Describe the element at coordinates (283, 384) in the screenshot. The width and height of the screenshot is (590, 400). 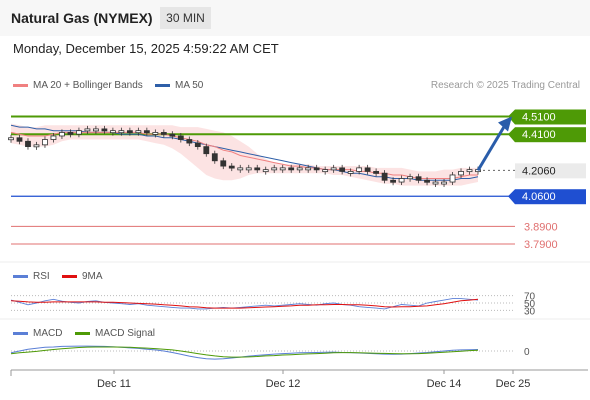
I see `x-tick-label-1: Dec 12` at that location.